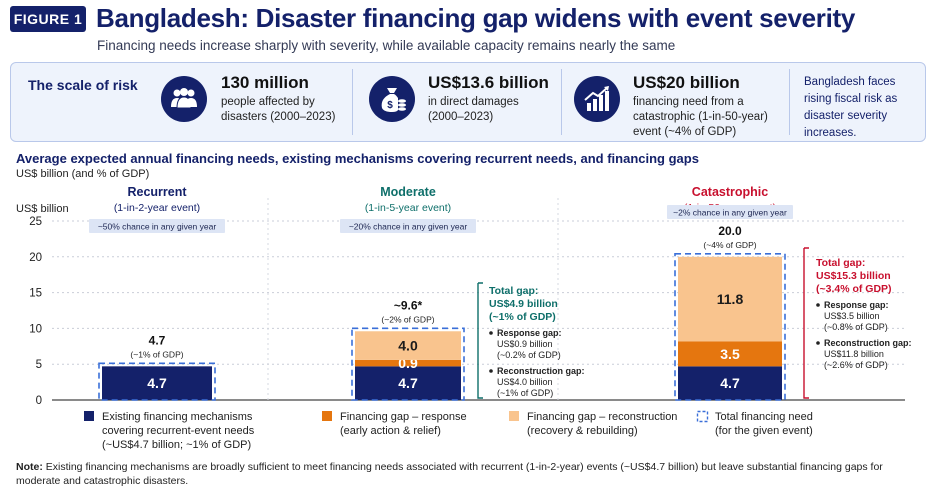 The width and height of the screenshot is (936, 492). I want to click on legend-label: covering recurrent-event needs, so click(178, 431).